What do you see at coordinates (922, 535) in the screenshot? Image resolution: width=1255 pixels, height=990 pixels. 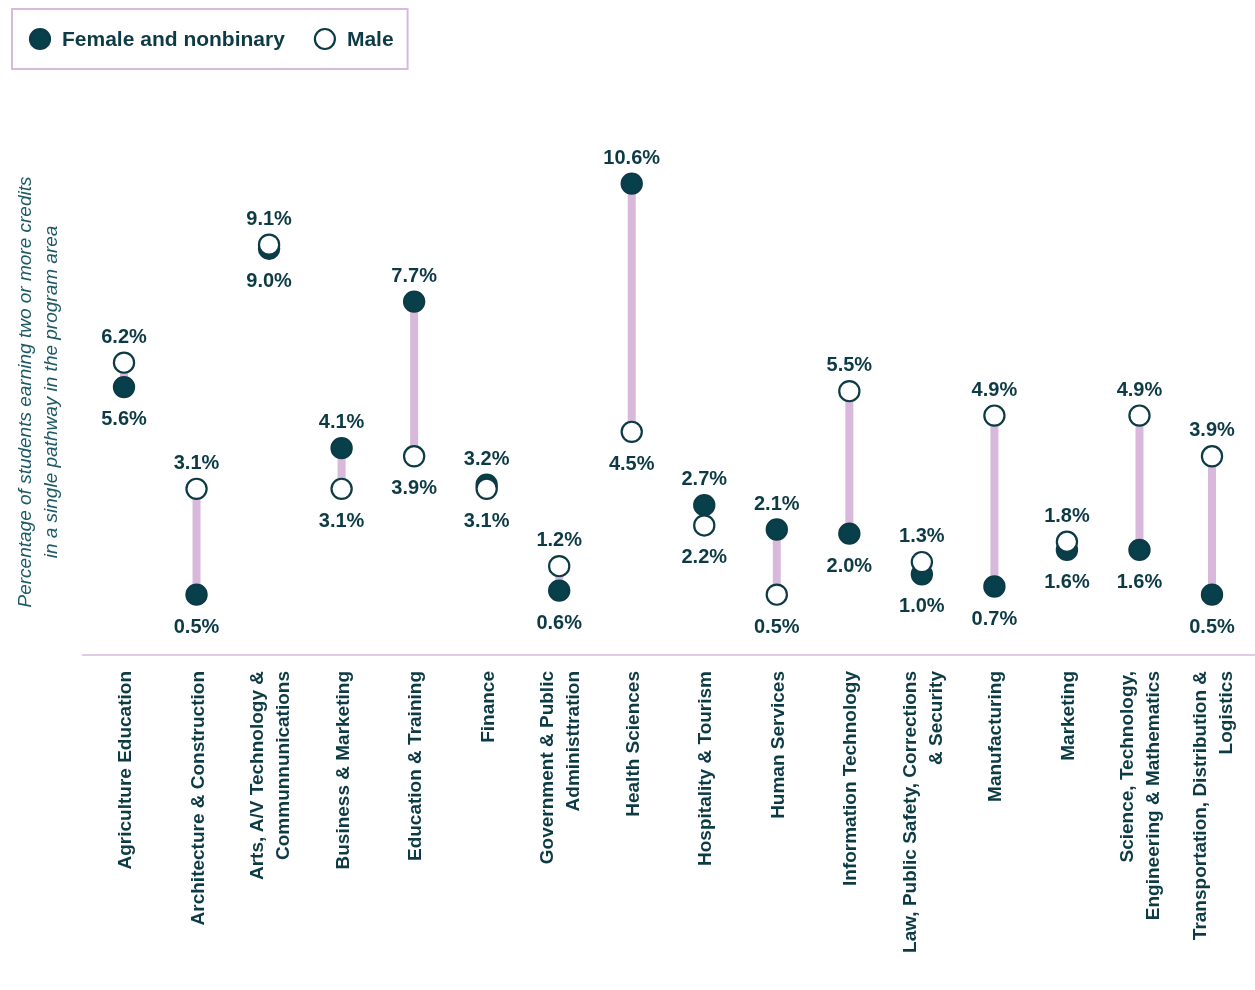 I see `data-label: 1.3%` at bounding box center [922, 535].